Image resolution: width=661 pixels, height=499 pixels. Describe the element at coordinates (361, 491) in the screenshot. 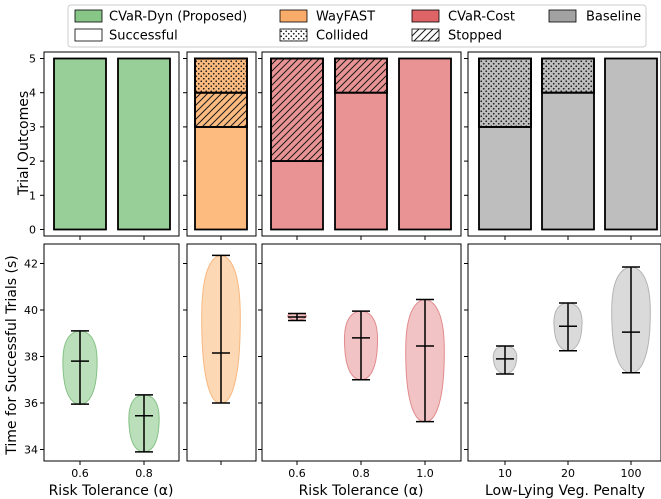

I see `x-axis-label-3: Risk Tolerance (α)` at that location.